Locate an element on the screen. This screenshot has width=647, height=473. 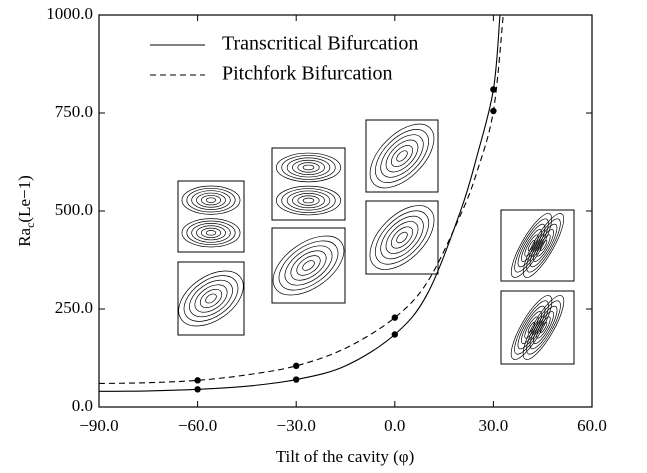
x-tick-label: −60.0 is located at coordinates (197, 425).